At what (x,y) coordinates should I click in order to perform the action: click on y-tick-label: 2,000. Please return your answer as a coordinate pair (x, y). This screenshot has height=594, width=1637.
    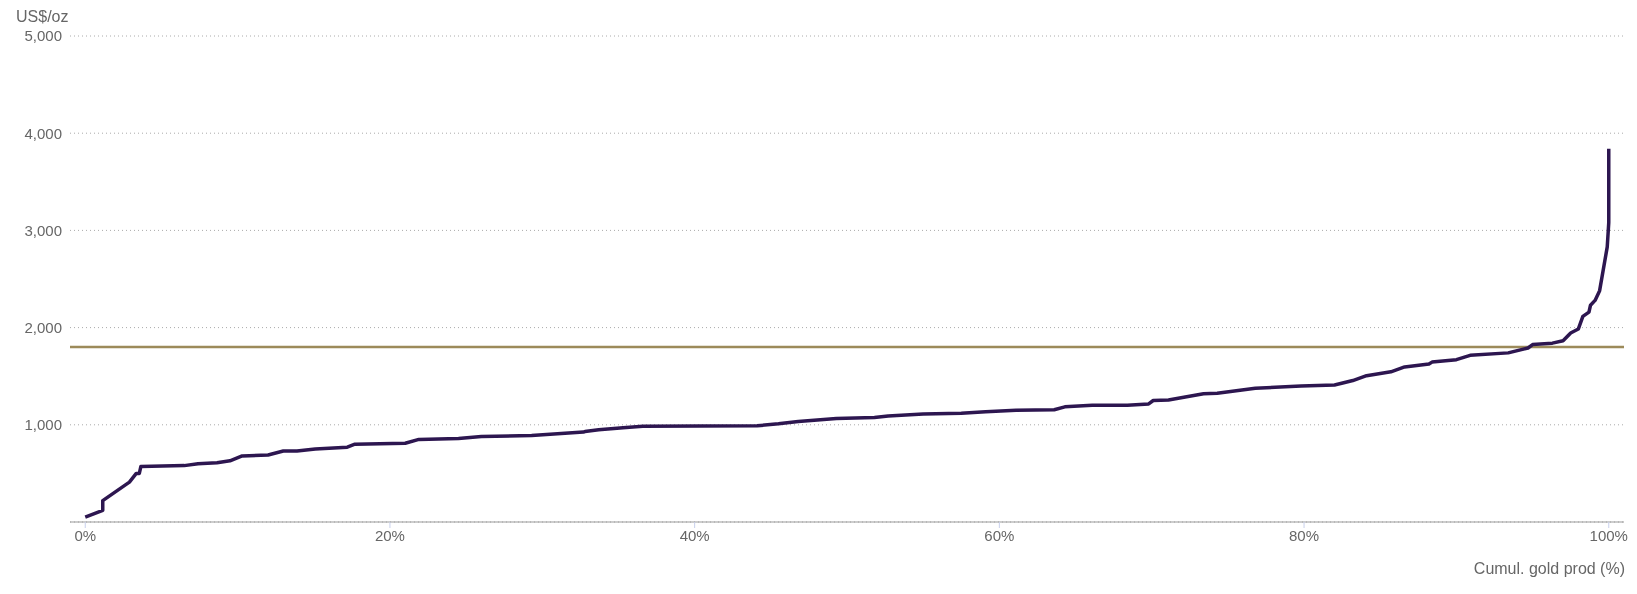
    Looking at the image, I should click on (43, 327).